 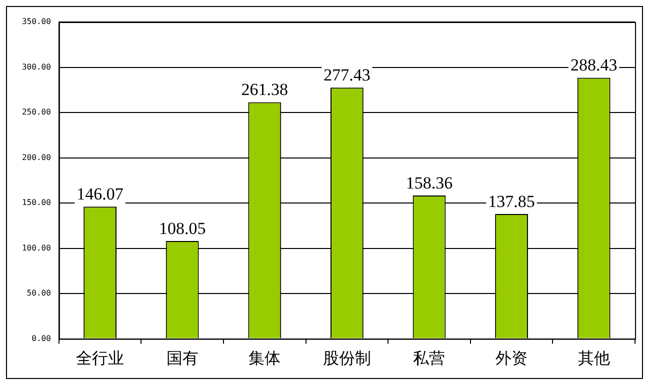 I want to click on x-tick-label: 国有, so click(x=182, y=358).